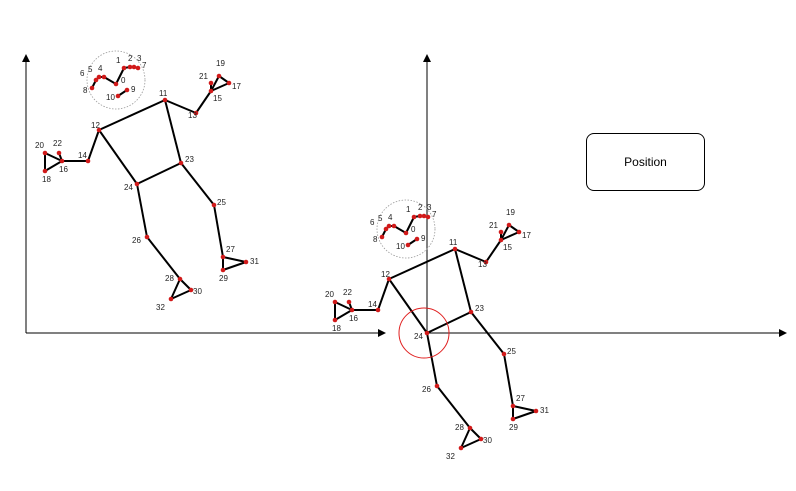  Describe the element at coordinates (385, 274) in the screenshot. I see `translated-joint-label-12: 12` at that location.